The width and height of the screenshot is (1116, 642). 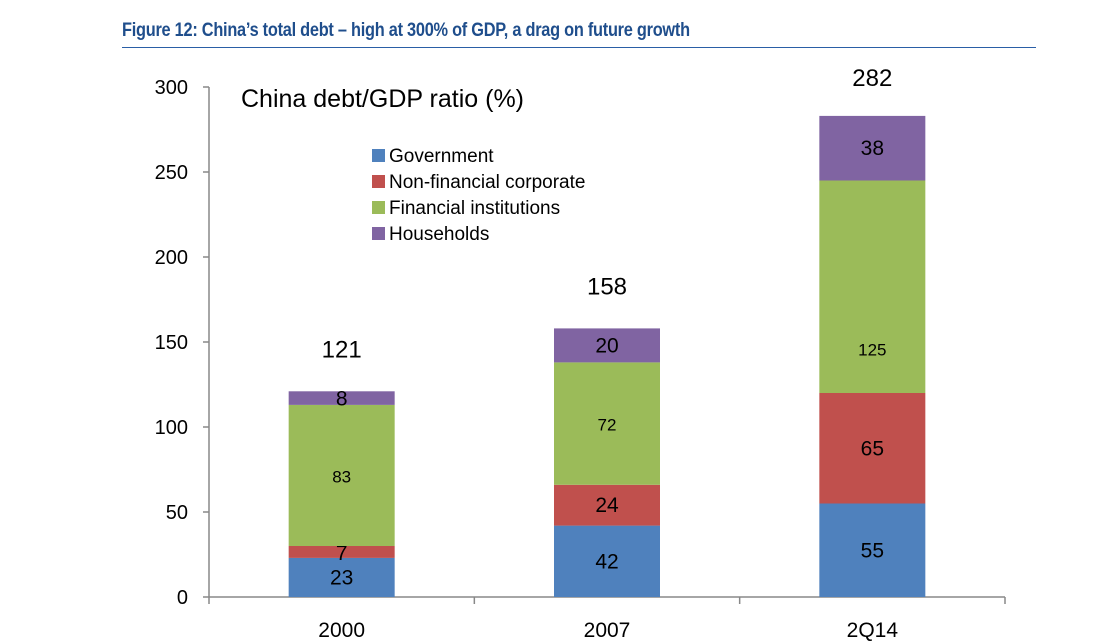 I want to click on data-label: 38, so click(x=872, y=148).